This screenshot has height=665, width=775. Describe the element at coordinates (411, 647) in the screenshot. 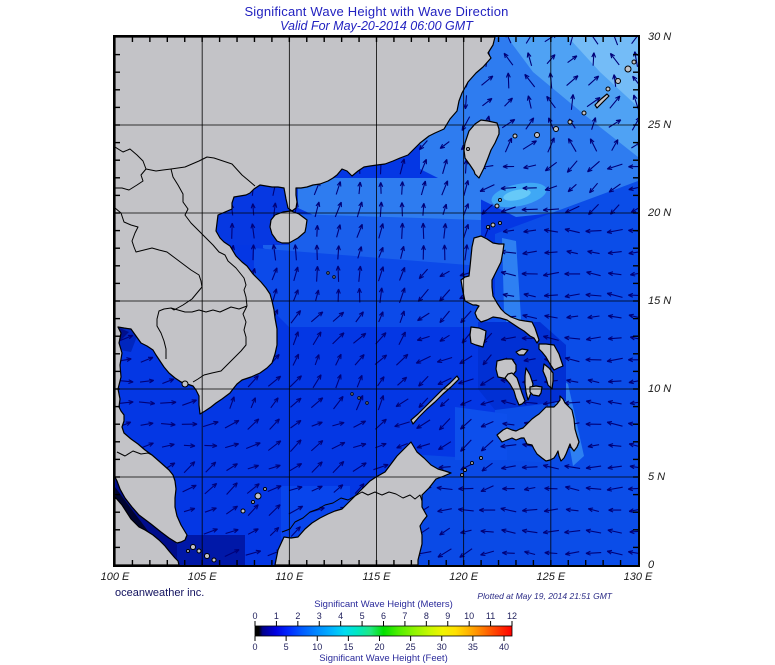

I see `legend-feet-tick: 25` at that location.